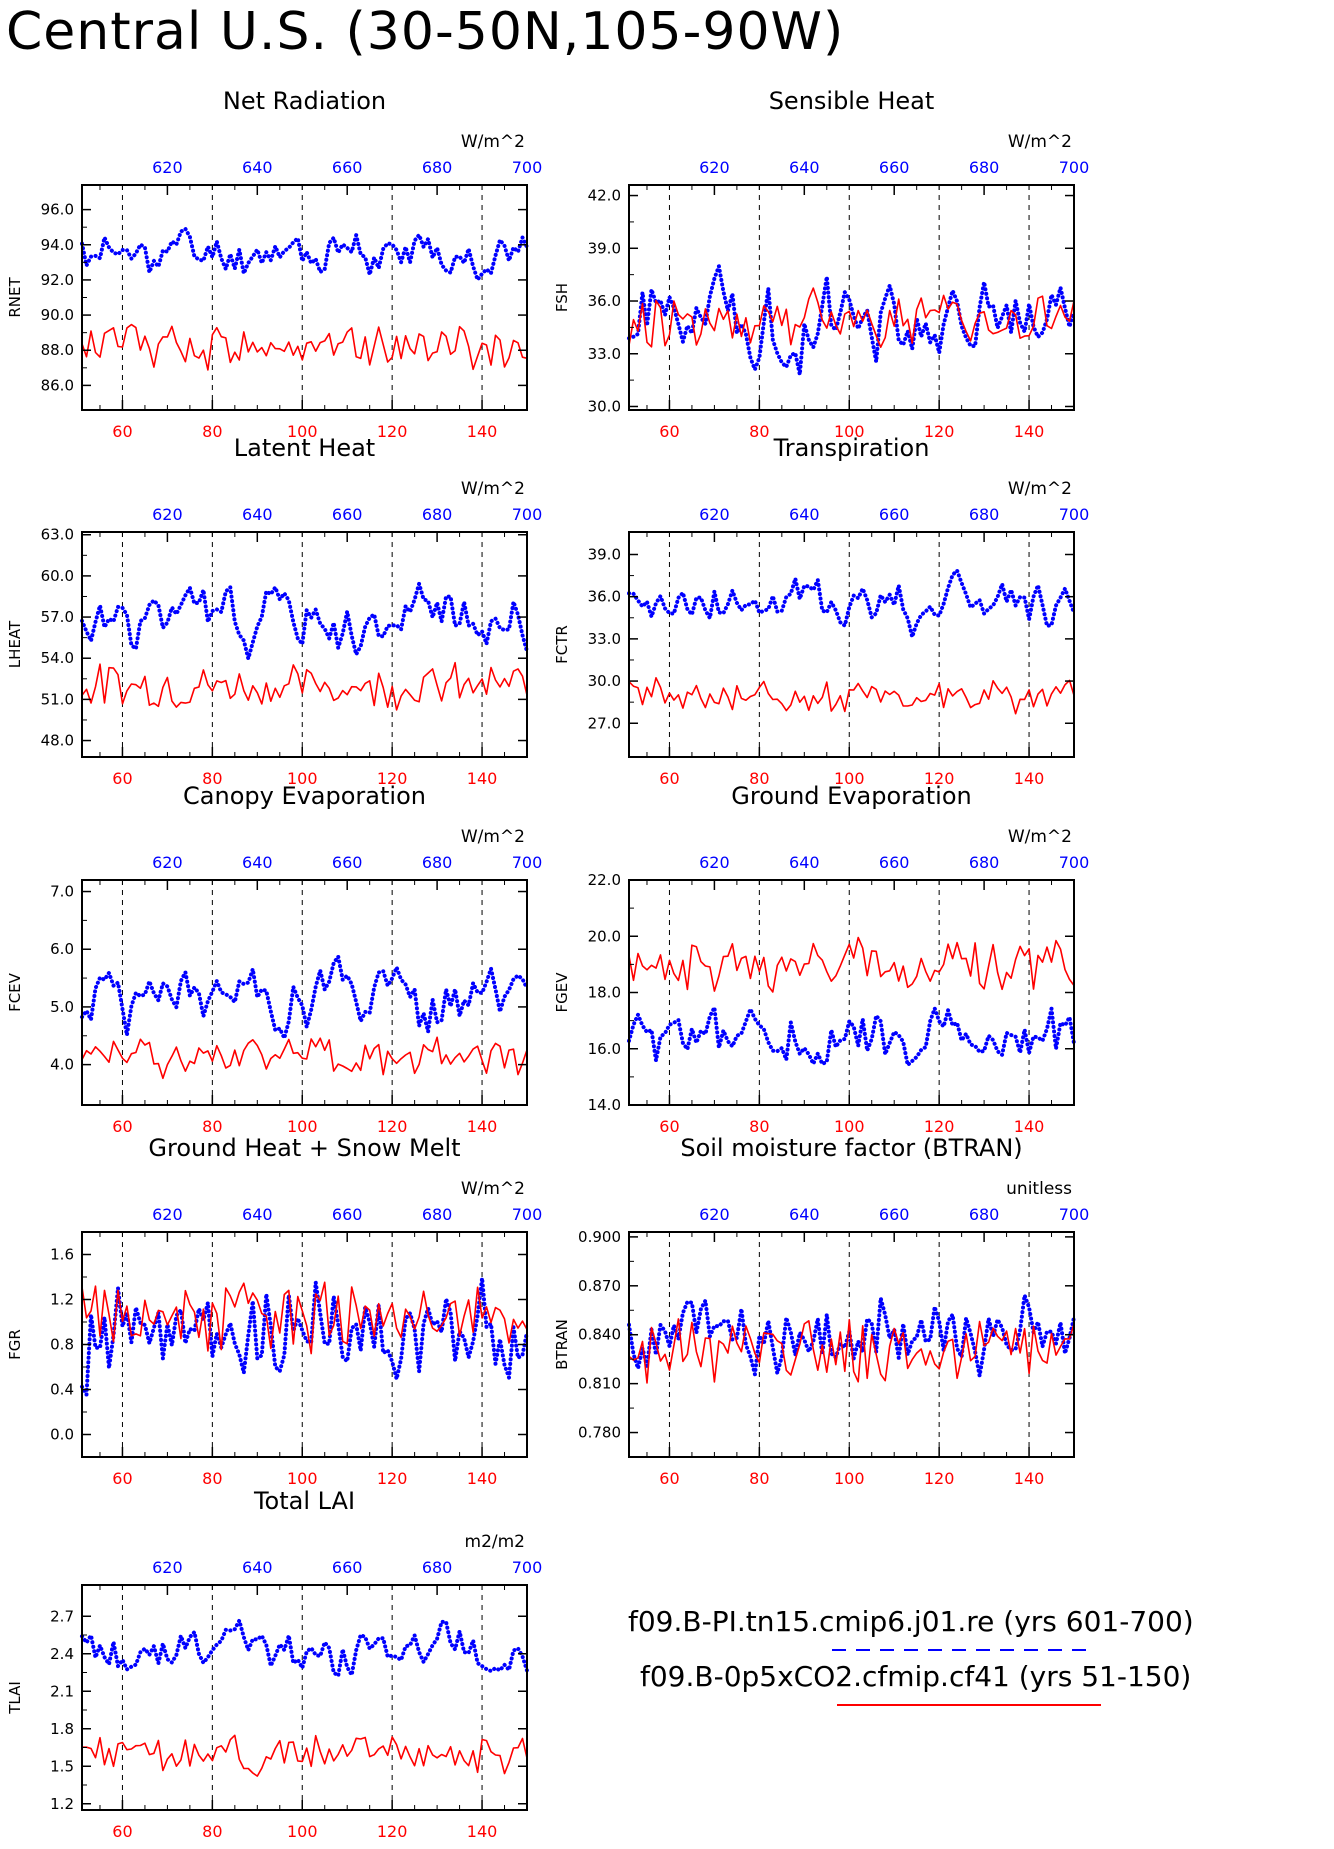 This screenshot has height=1849, width=1334. What do you see at coordinates (304, 1148) in the screenshot?
I see `chart-title: Ground Heat + Snow Melt` at bounding box center [304, 1148].